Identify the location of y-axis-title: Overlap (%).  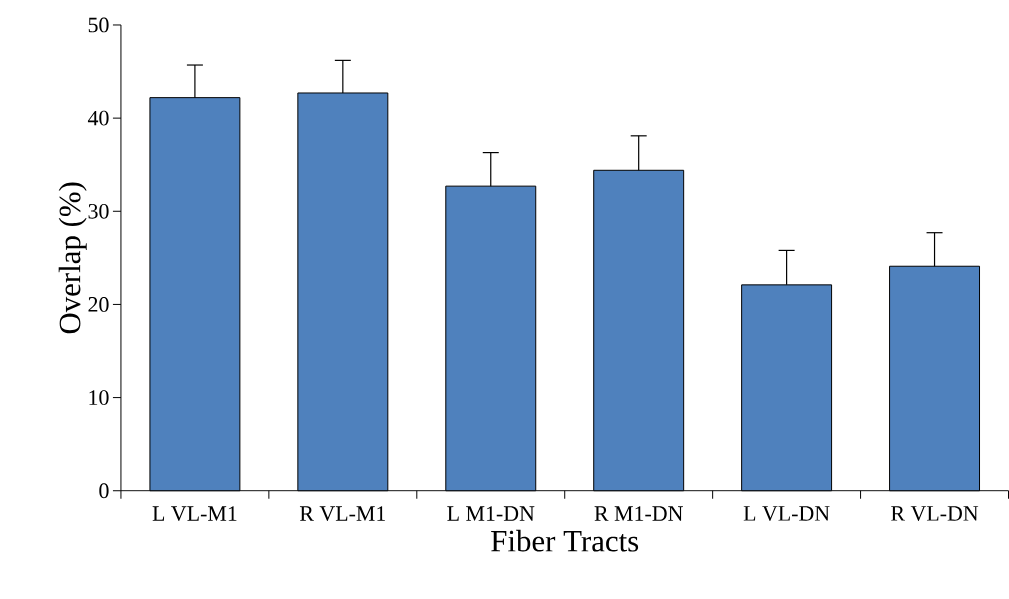
(72, 258).